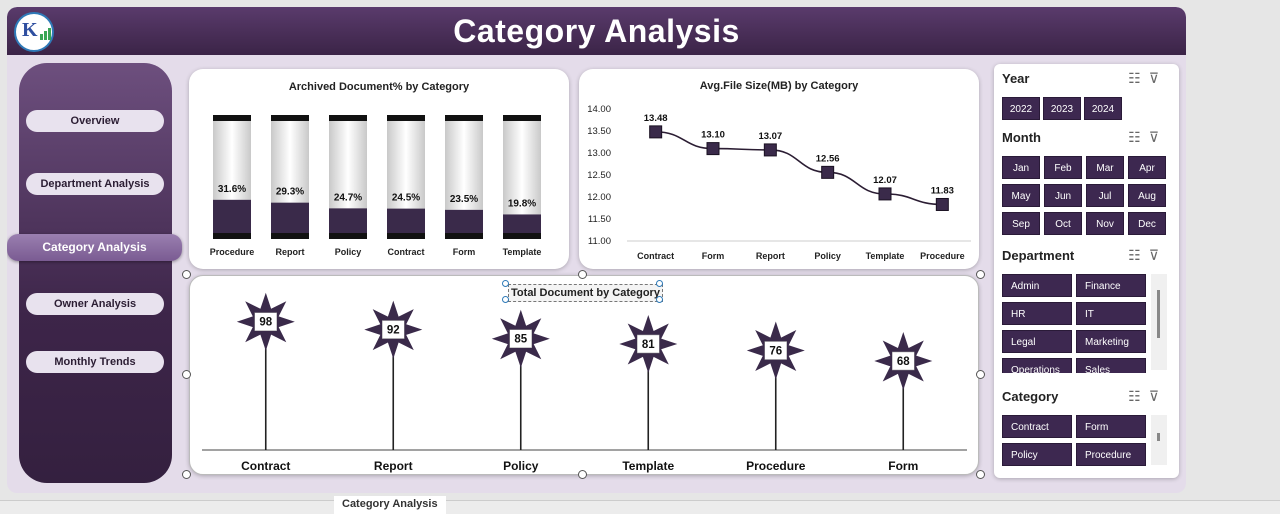 Image resolution: width=1280 pixels, height=514 pixels. Describe the element at coordinates (95, 184) in the screenshot. I see `nav-department-analysis-button: Department Analysis` at that location.